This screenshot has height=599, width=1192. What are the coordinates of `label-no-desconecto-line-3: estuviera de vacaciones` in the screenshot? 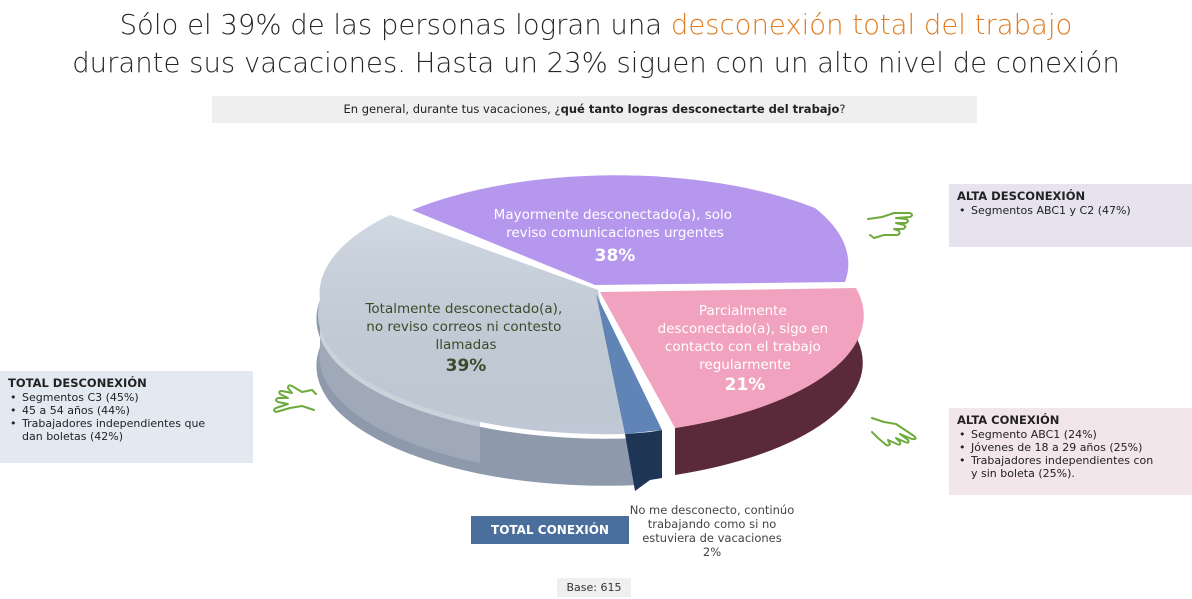 It's located at (712, 538).